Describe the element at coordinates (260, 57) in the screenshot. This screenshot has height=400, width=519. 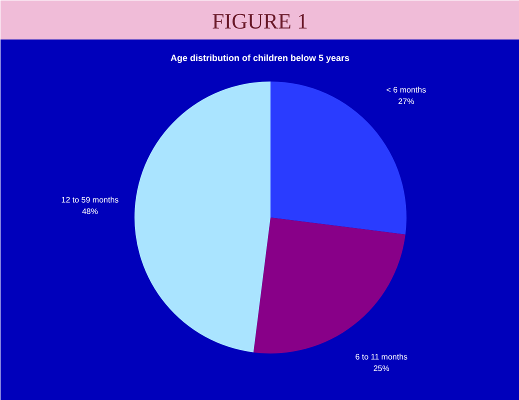
I see `chart-subtitle: Age distribution of children below 5 years` at that location.